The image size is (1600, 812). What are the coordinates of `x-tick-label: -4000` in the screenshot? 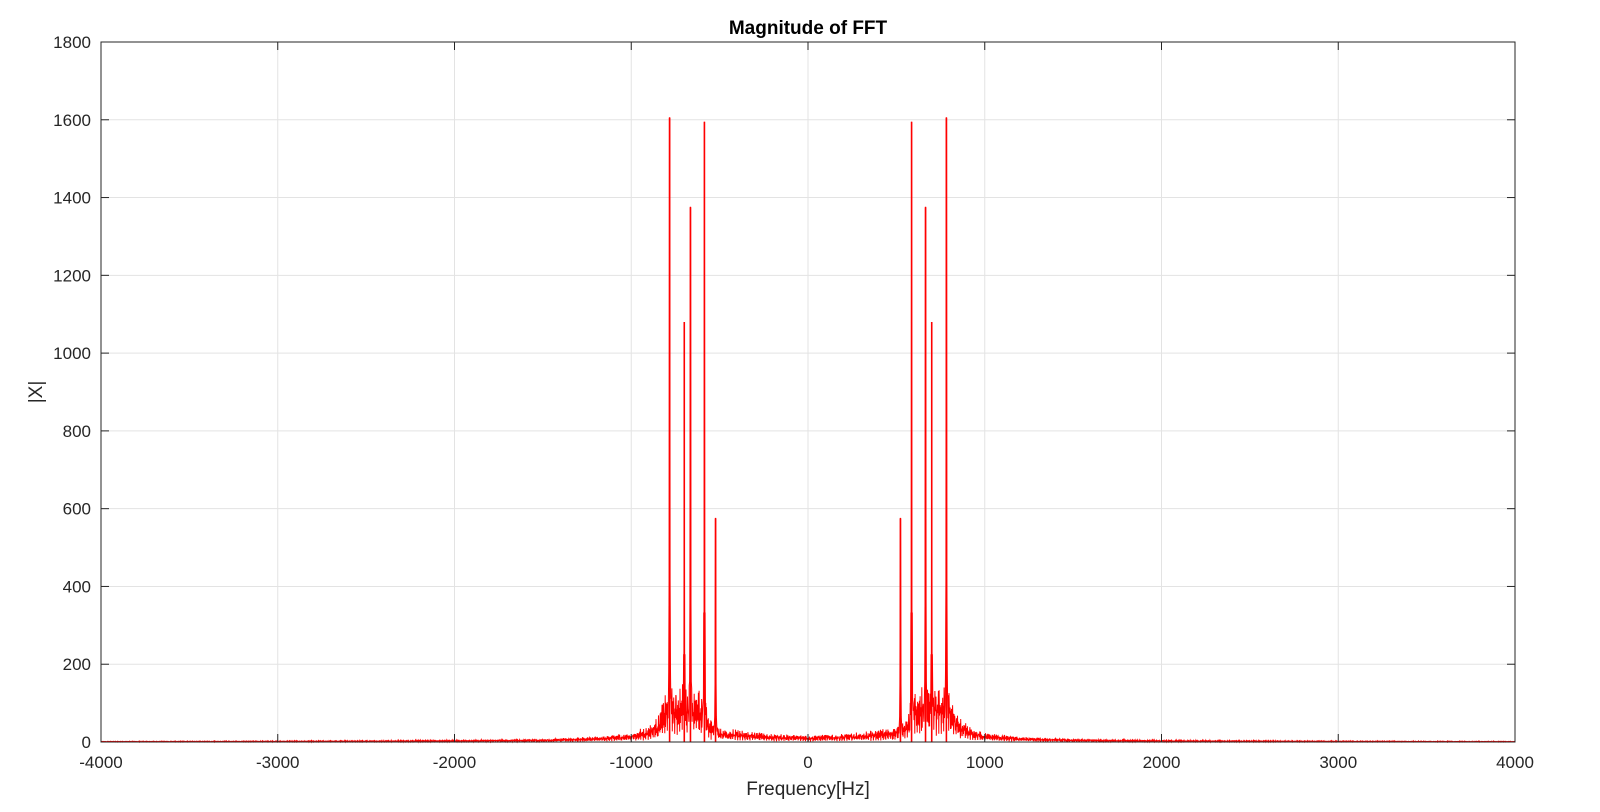 It's located at (100, 762).